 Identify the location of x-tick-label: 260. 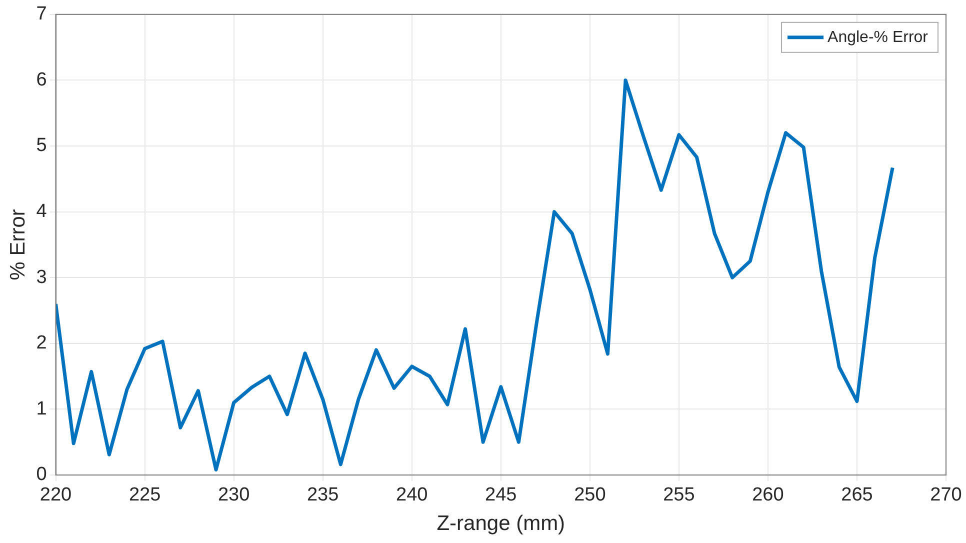
(768, 495).